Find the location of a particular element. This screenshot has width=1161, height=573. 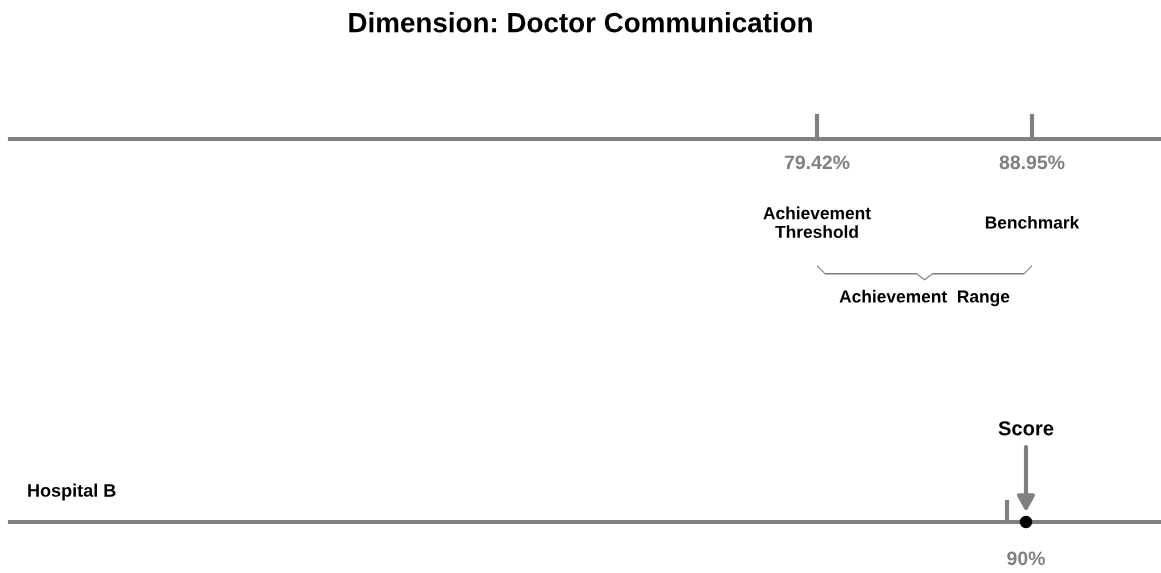

text: Score is located at coordinates (1026, 428).